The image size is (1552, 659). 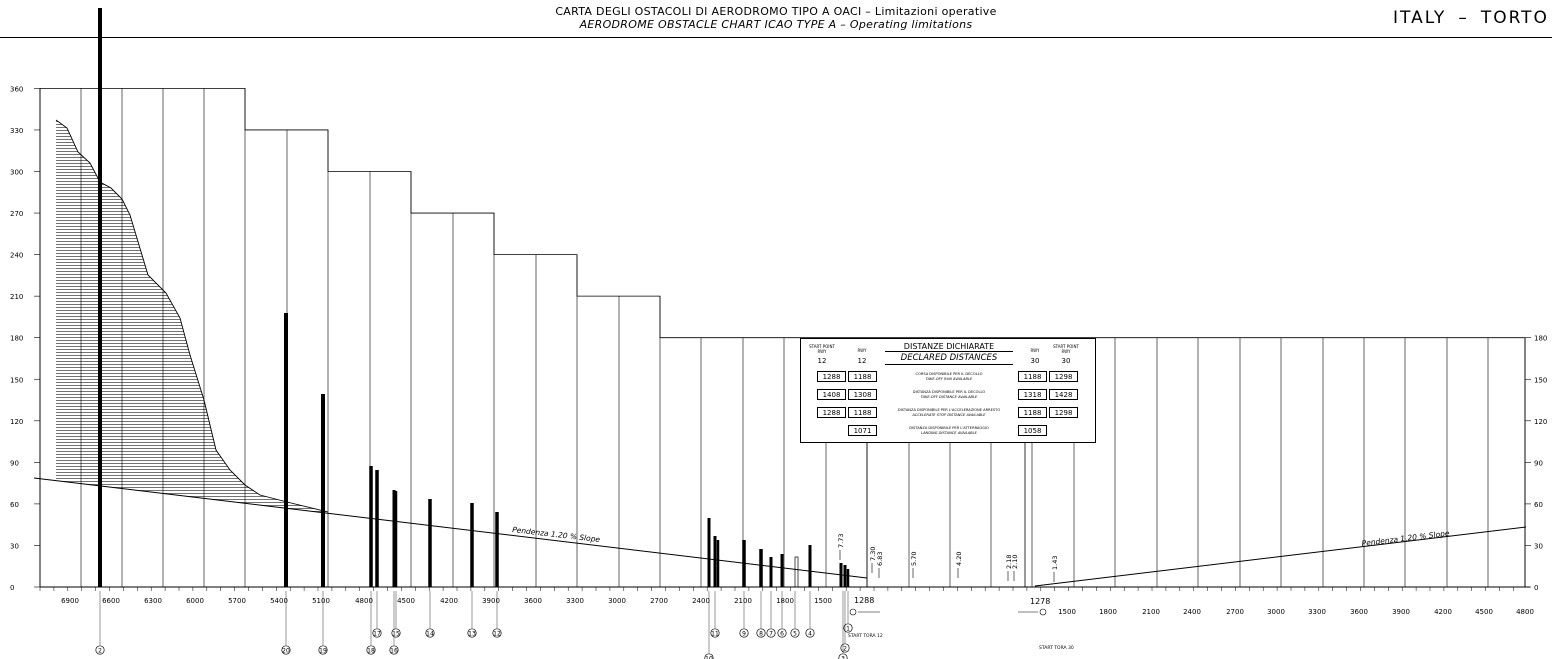 I want to click on dd-row-label-en: ACCELERATE STOP DISTANCE AVAILABLE, so click(x=949, y=414).